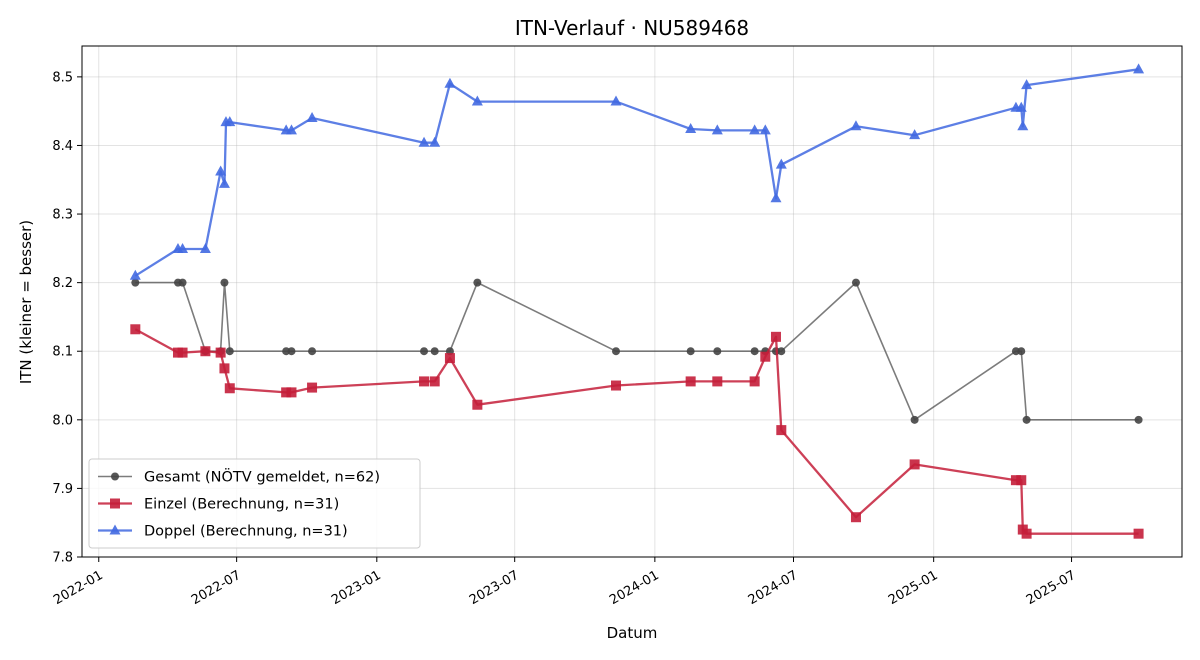 This screenshot has width=1200, height=660. I want to click on legend-box, so click(254, 503).